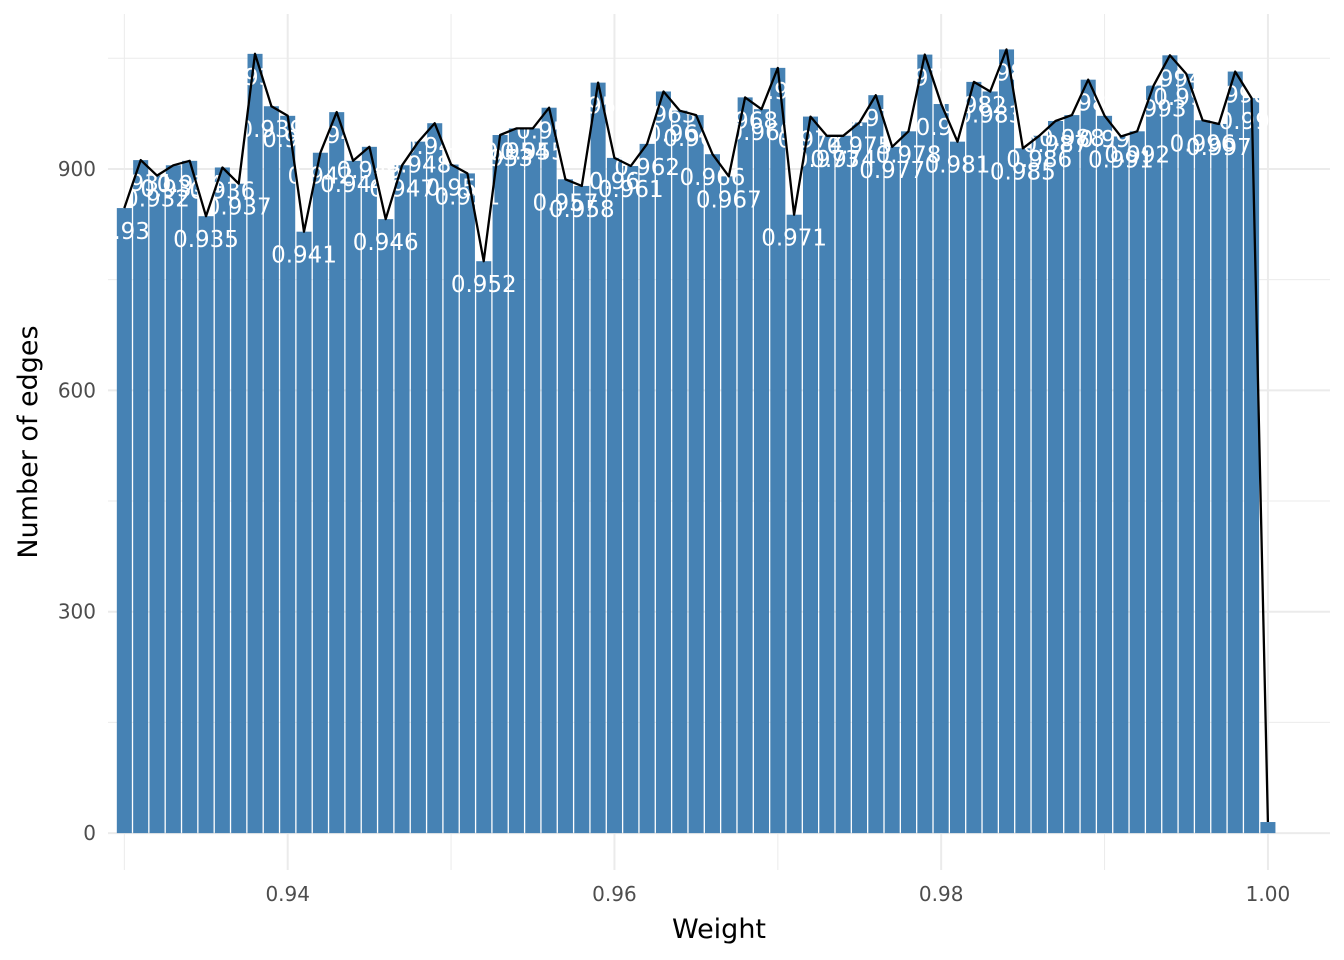 This screenshot has height=960, width=1344. Describe the element at coordinates (271, 130) in the screenshot. I see `bar-label: 0.939` at that location.